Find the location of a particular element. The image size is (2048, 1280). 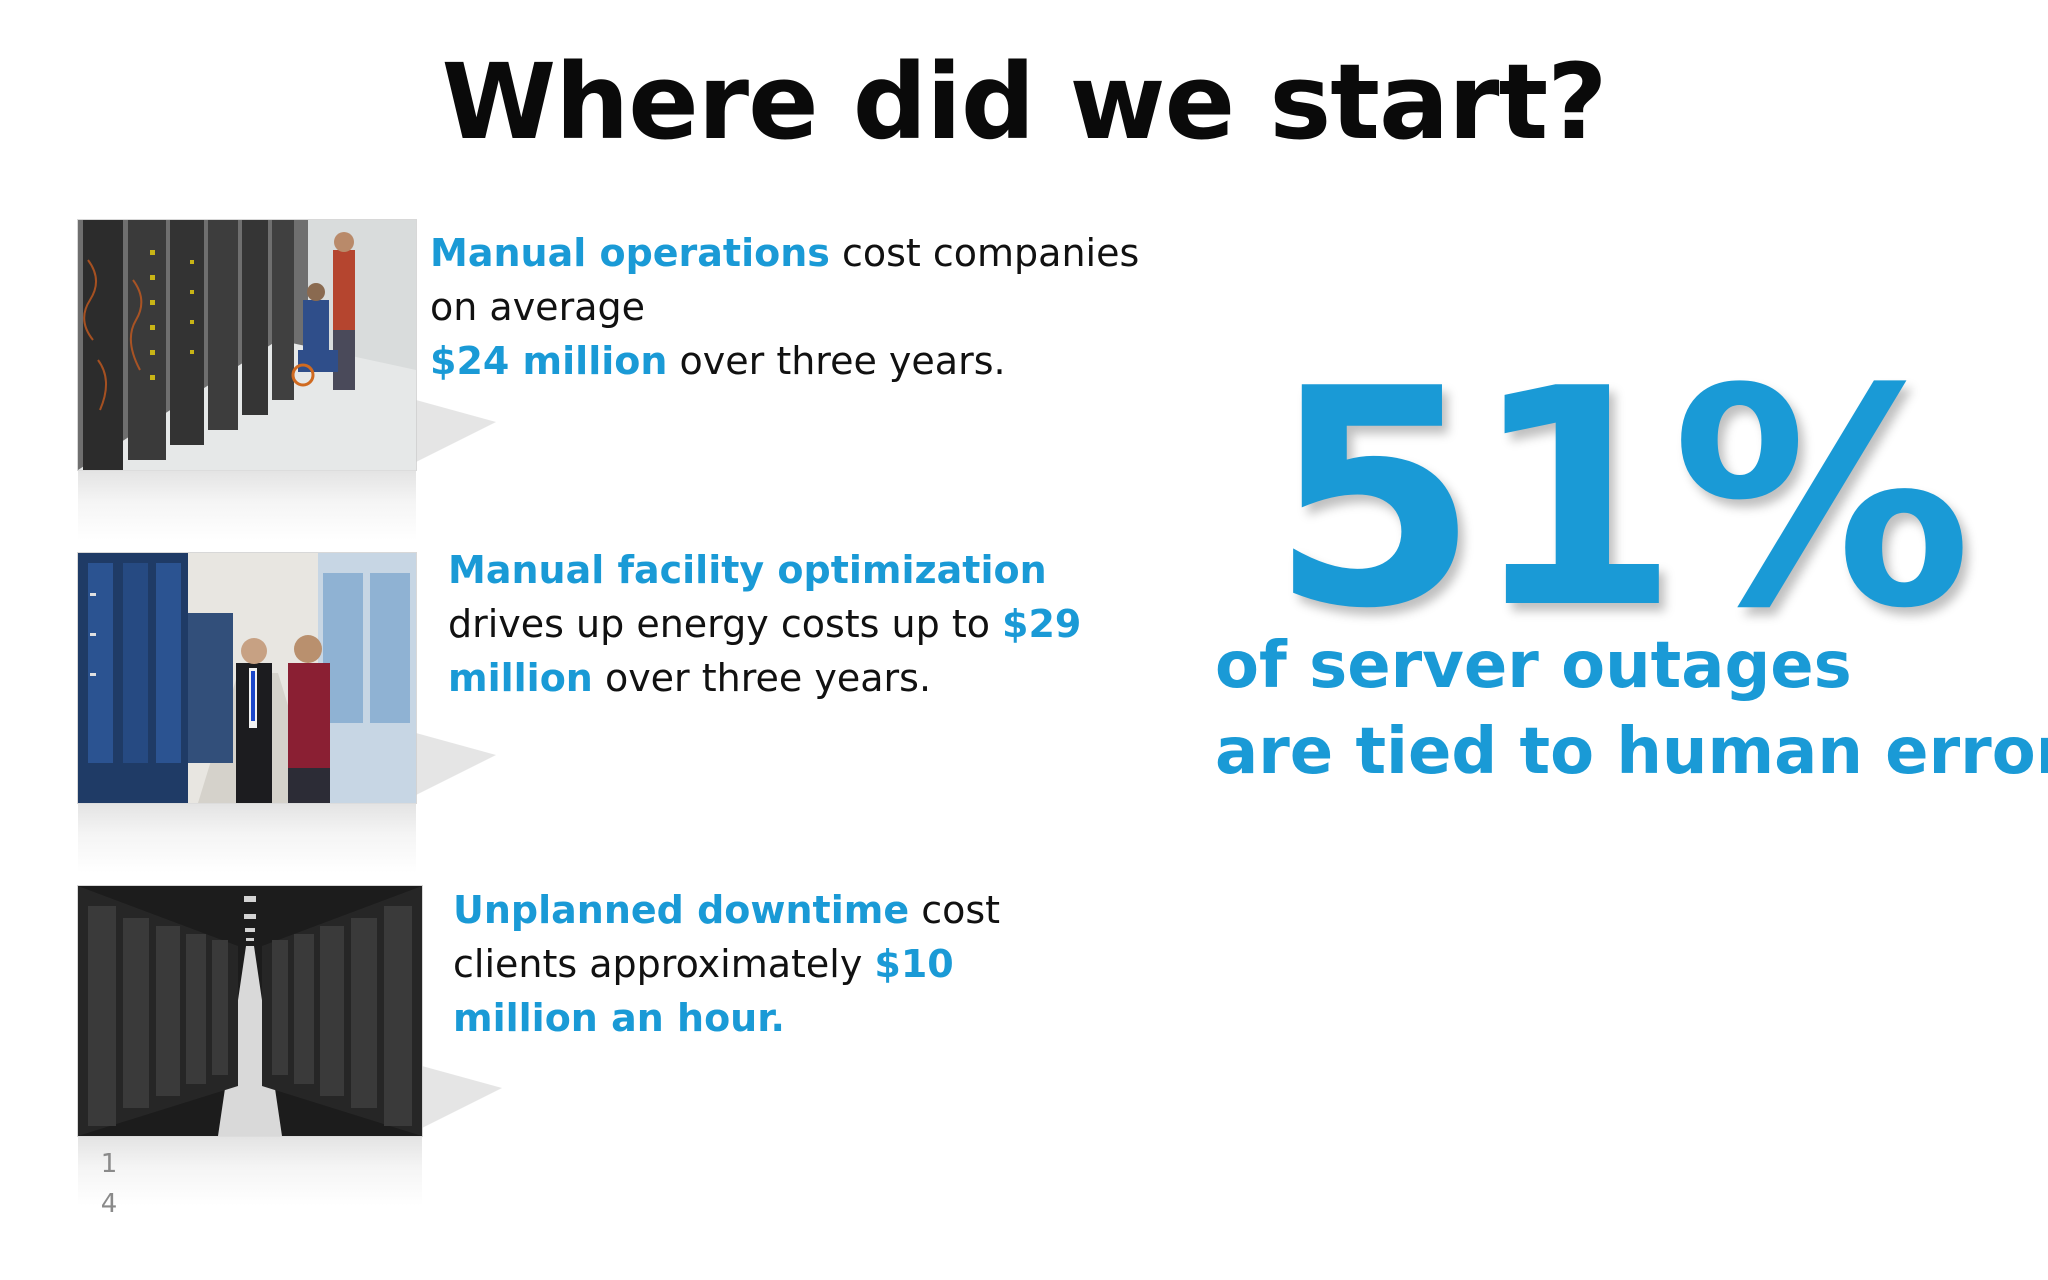

stat-percentage: 51% is located at coordinates (1621, 499).